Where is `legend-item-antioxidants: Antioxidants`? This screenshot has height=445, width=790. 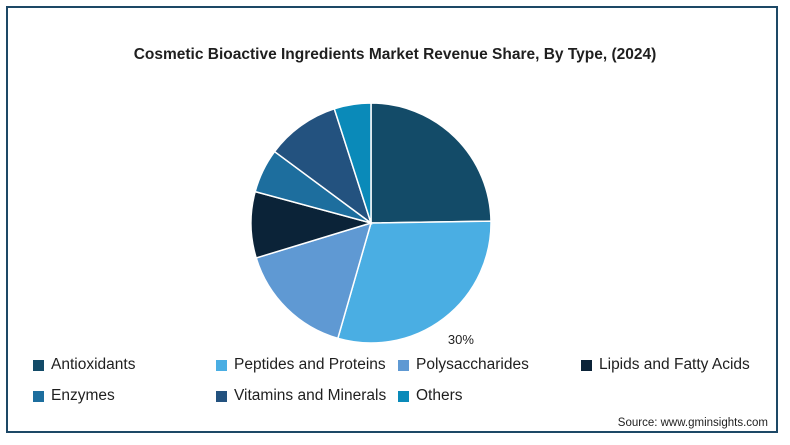
legend-item-antioxidants: Antioxidants is located at coordinates (84, 365).